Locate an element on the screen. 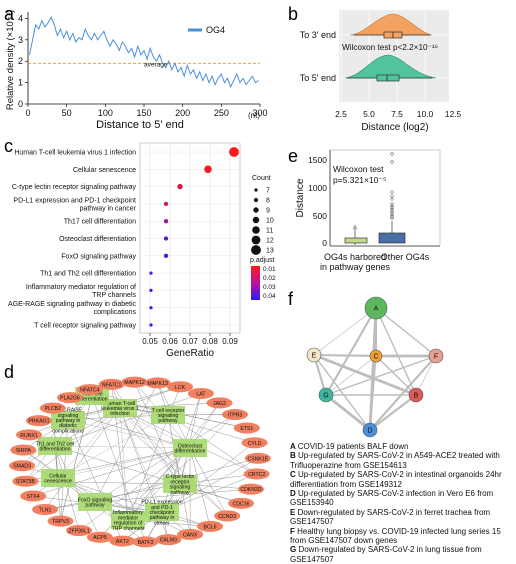  f-node-label: G is located at coordinates (325, 396).